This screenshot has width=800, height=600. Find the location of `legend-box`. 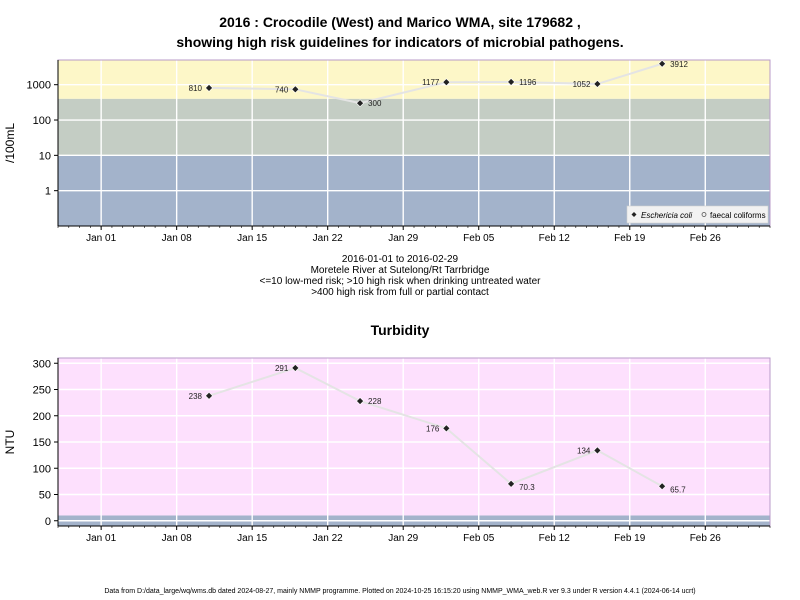

legend-box is located at coordinates (697, 214).